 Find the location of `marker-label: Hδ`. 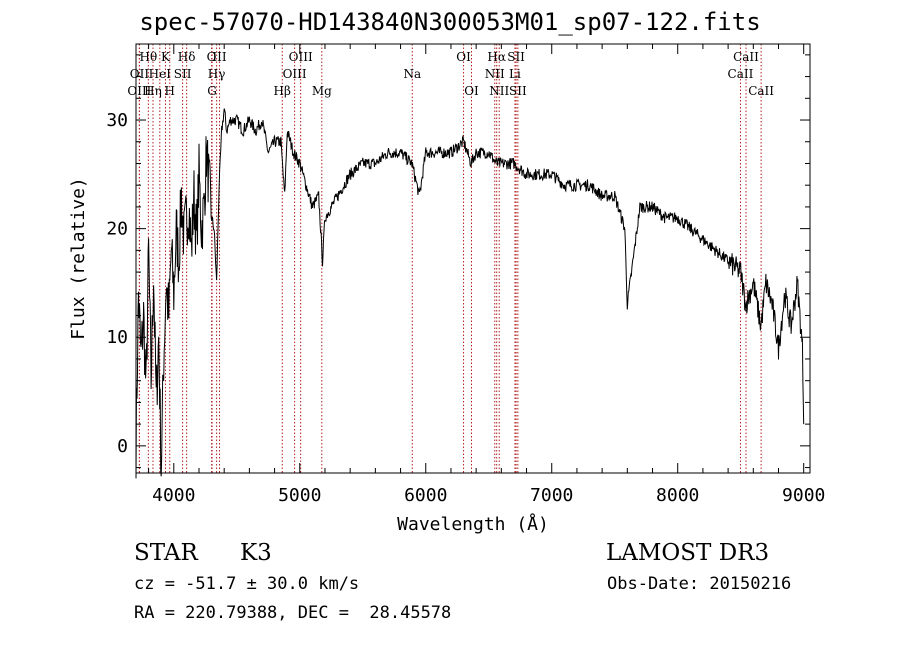

marker-label: Hδ is located at coordinates (187, 57).